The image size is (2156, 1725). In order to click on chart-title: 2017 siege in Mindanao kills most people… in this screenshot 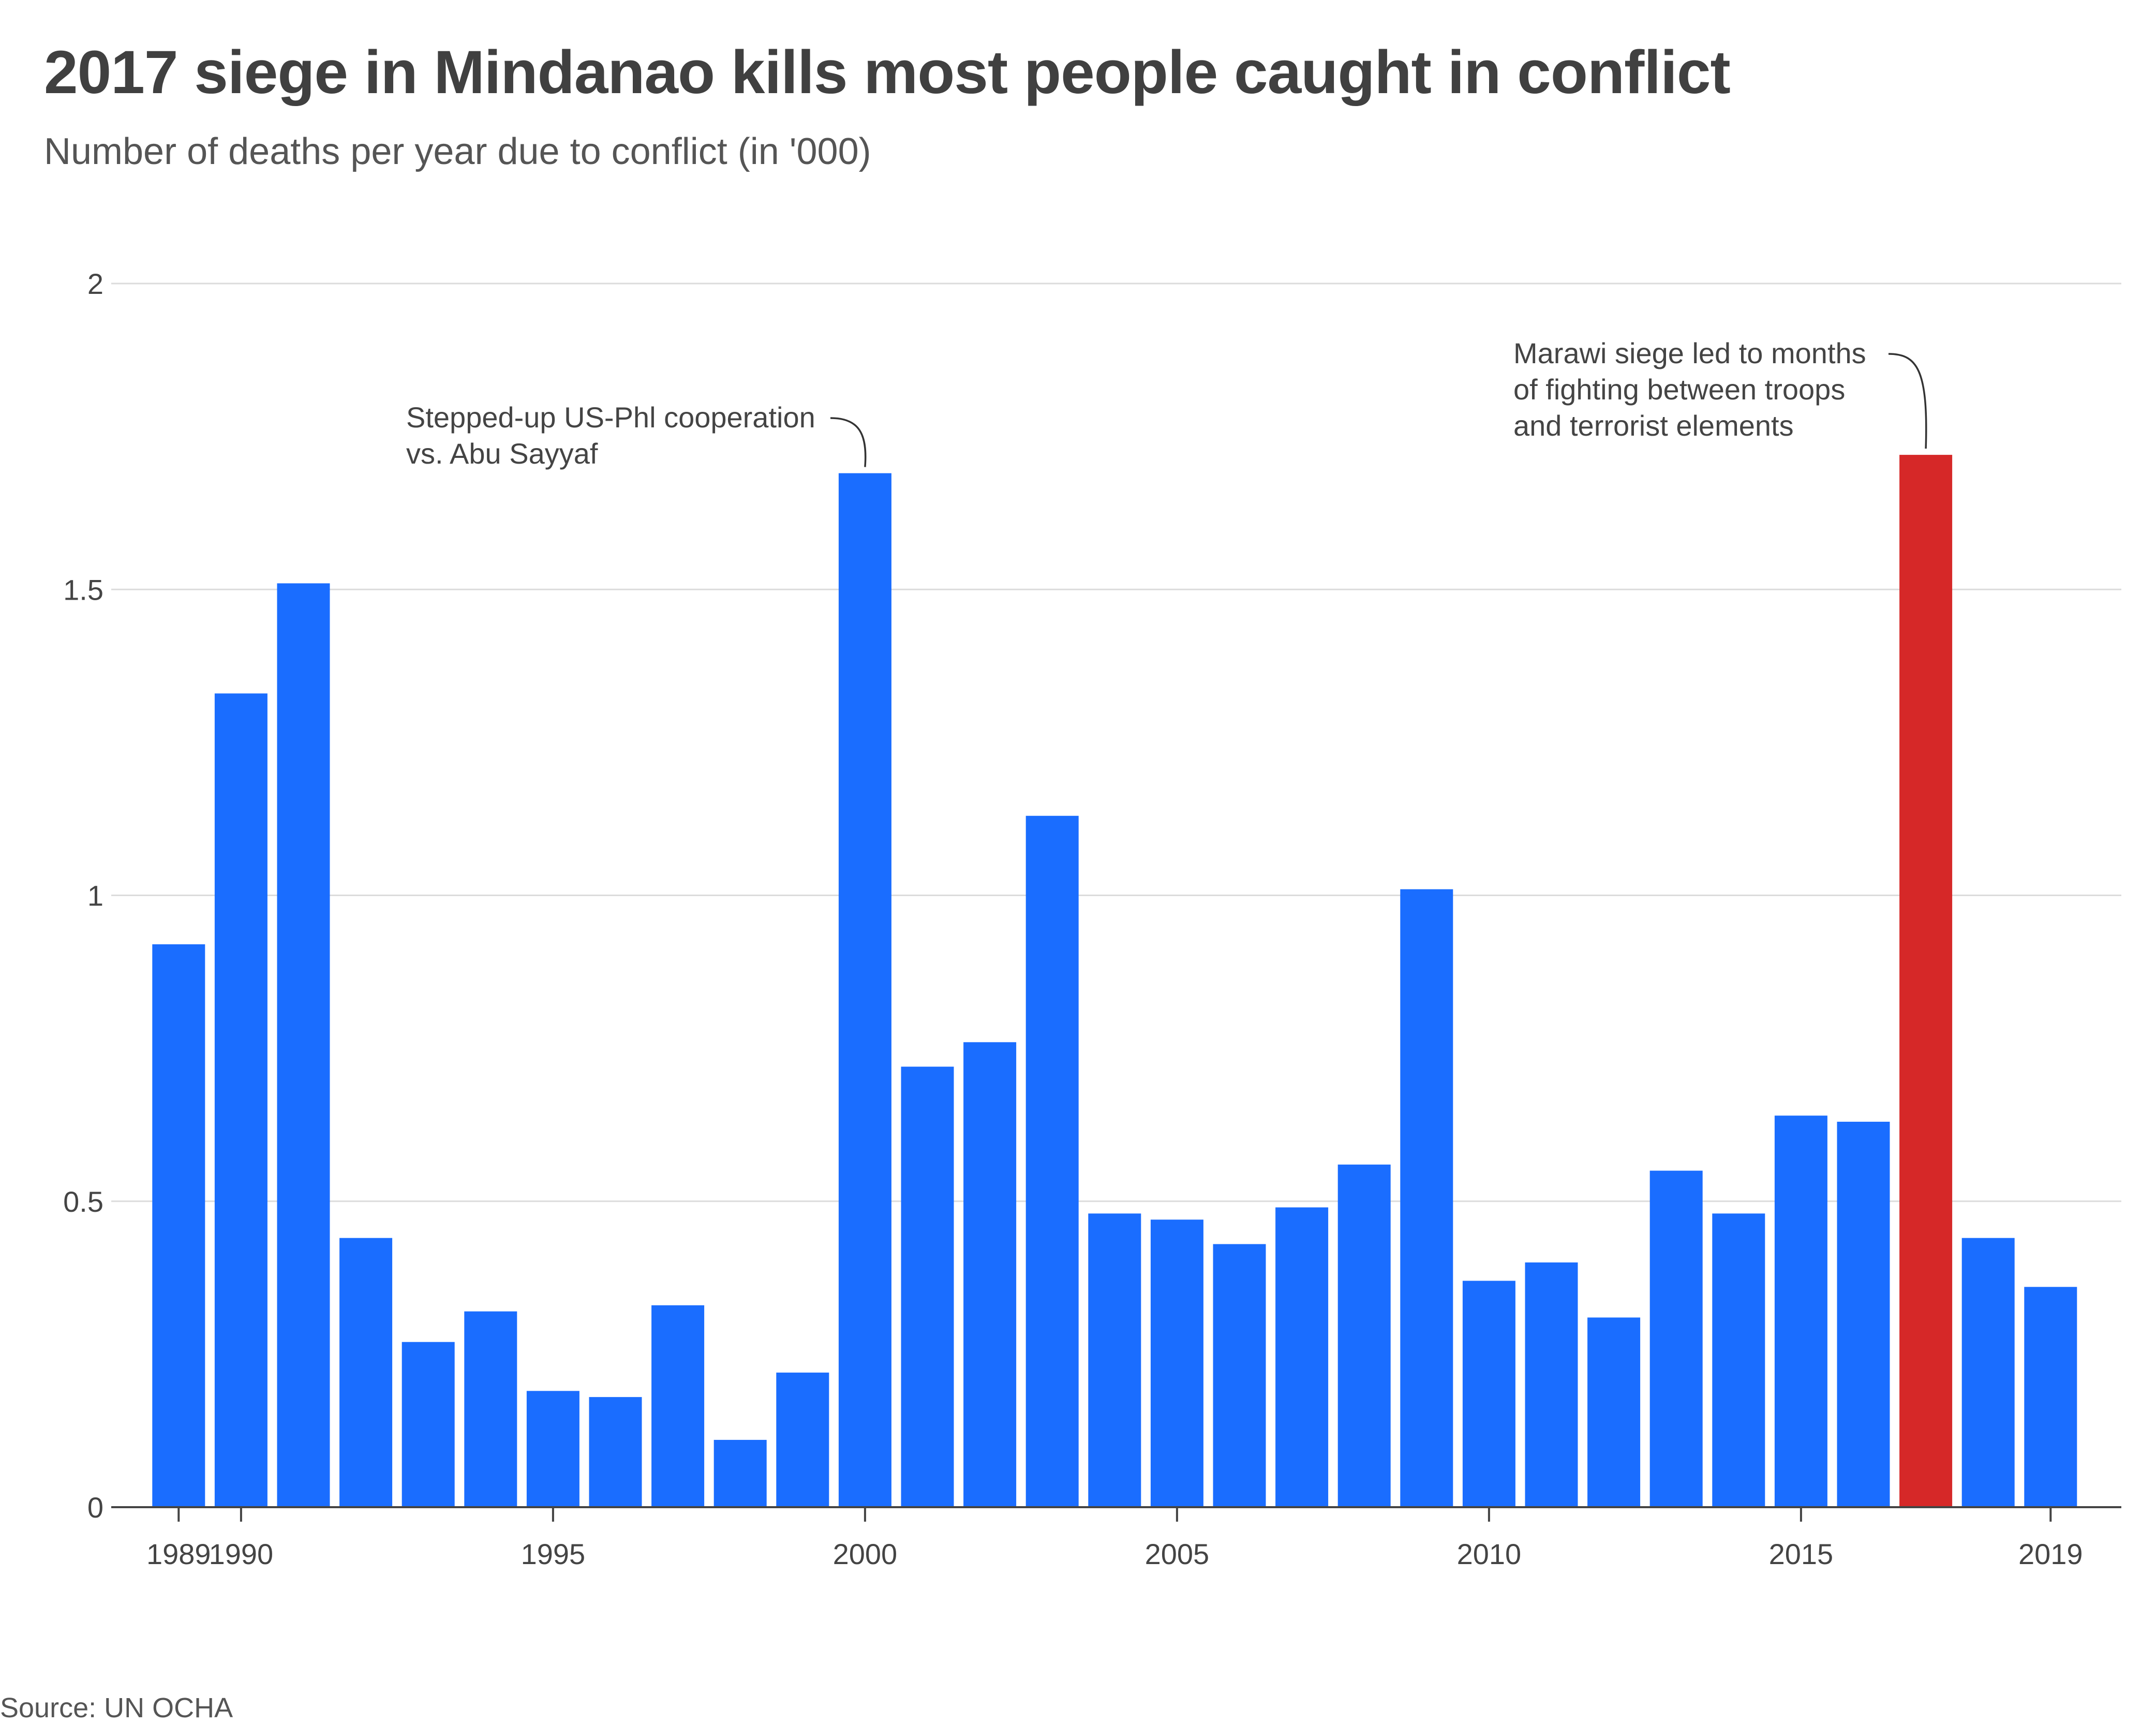, I will do `click(887, 72)`.